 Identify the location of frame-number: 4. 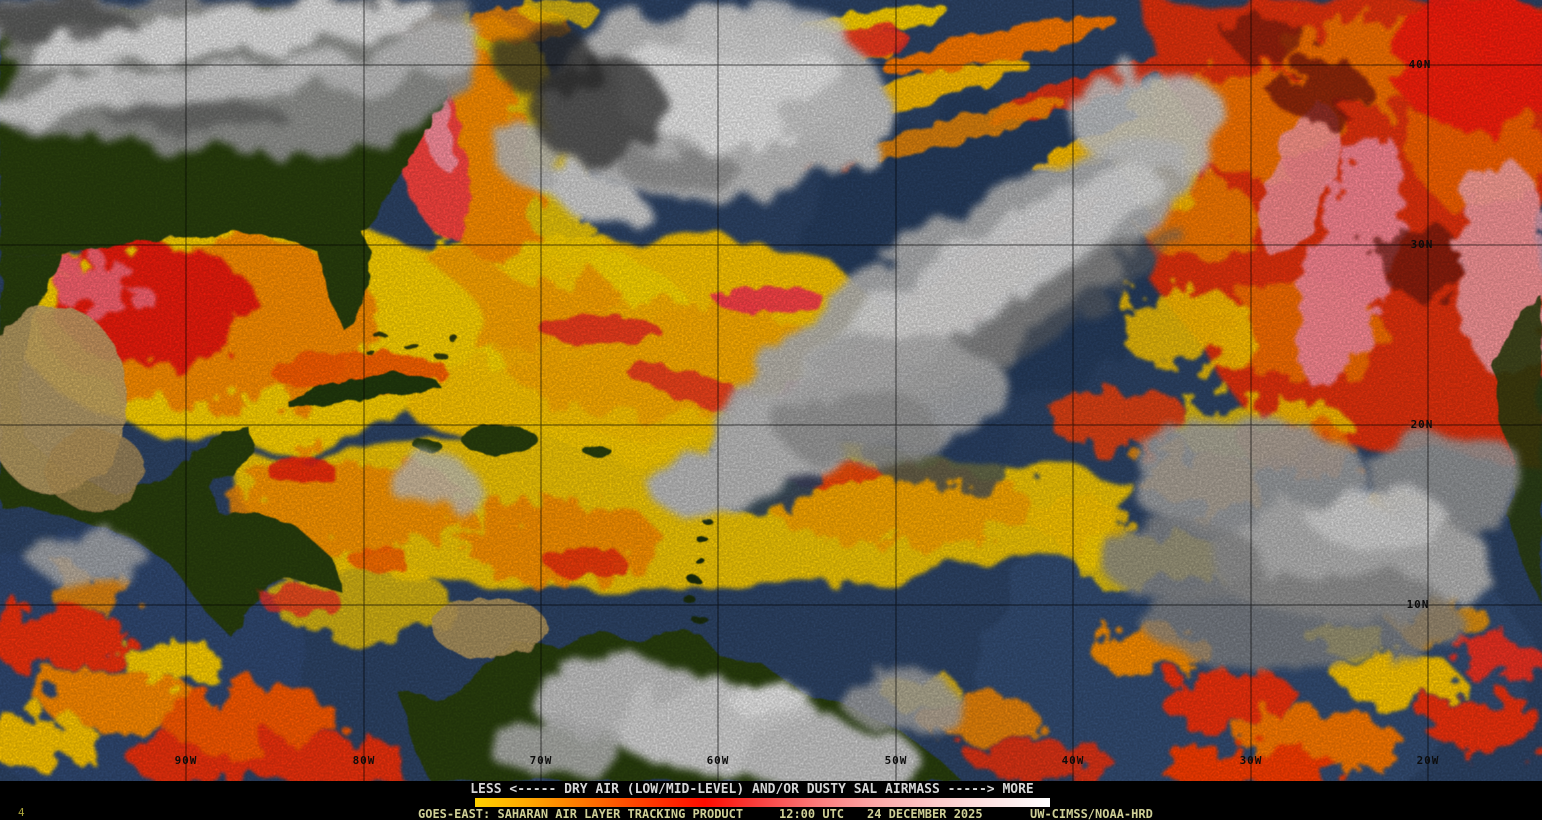
(21, 812).